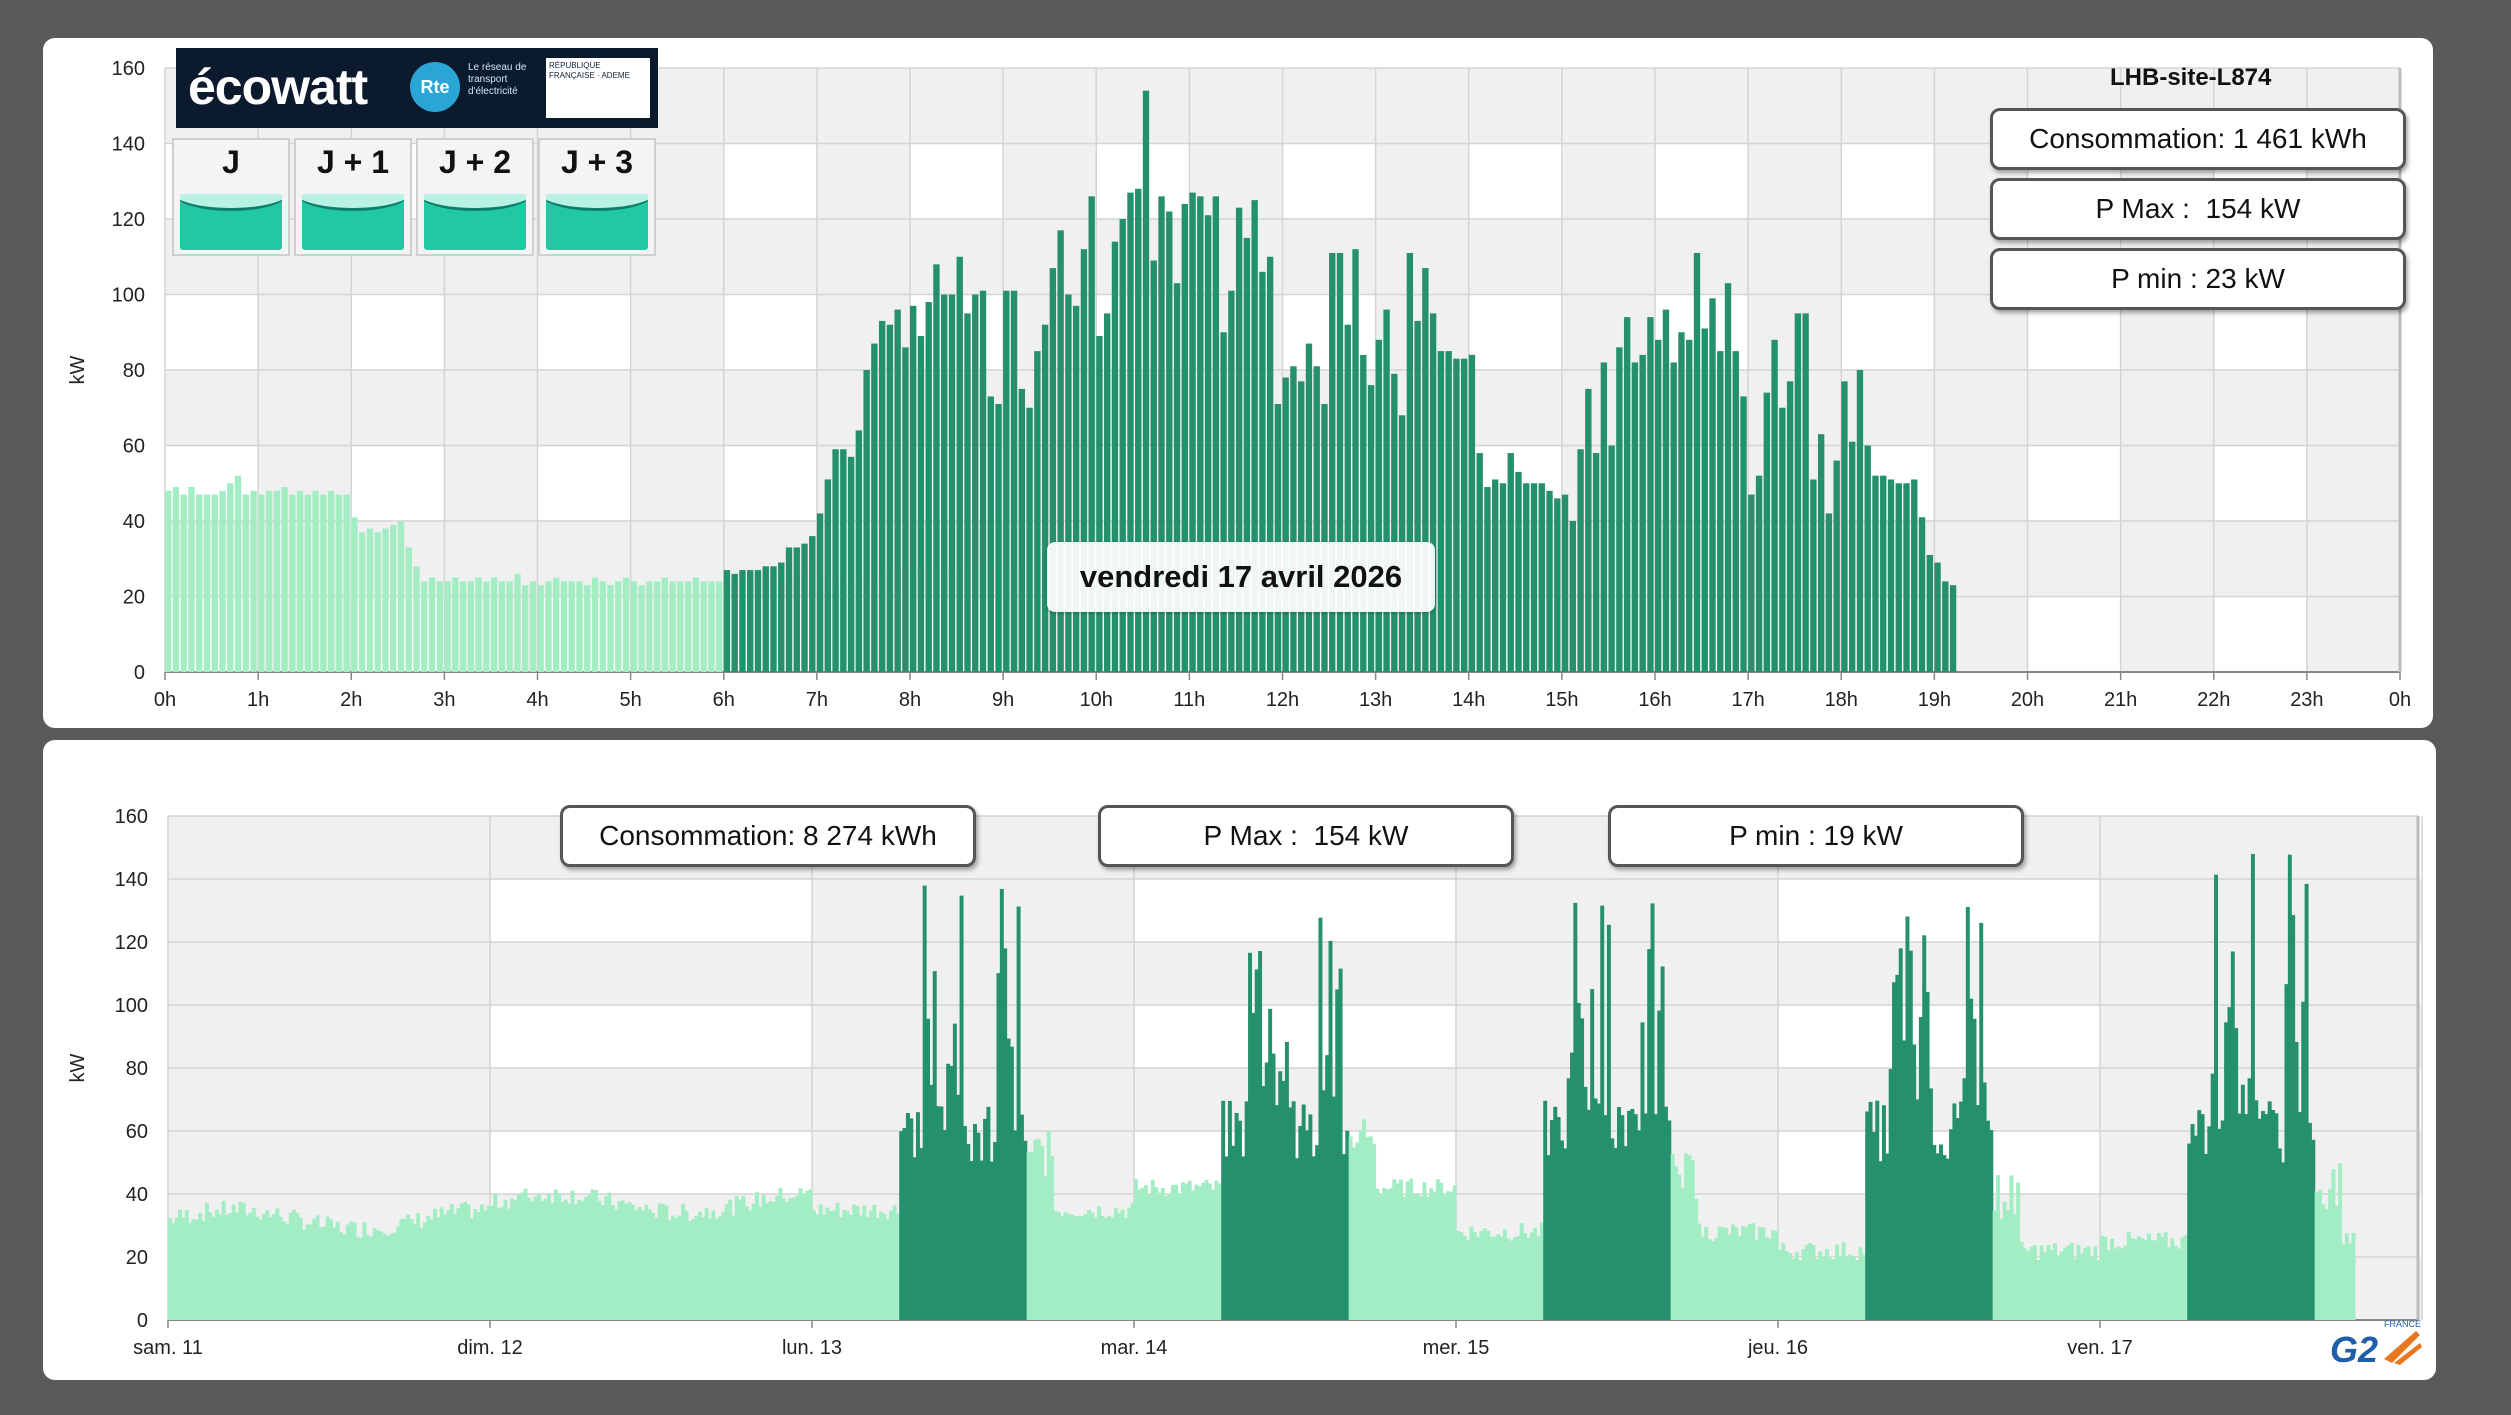 The image size is (2511, 1415). What do you see at coordinates (1934, 700) in the screenshot?
I see `x-tick-label: 19h` at bounding box center [1934, 700].